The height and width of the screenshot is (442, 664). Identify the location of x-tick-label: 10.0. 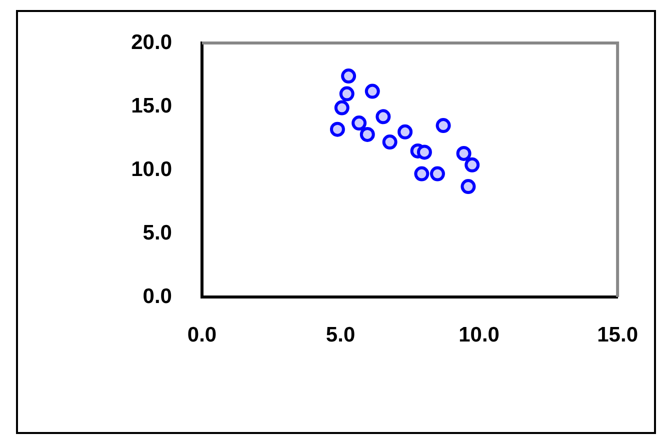
(479, 334).